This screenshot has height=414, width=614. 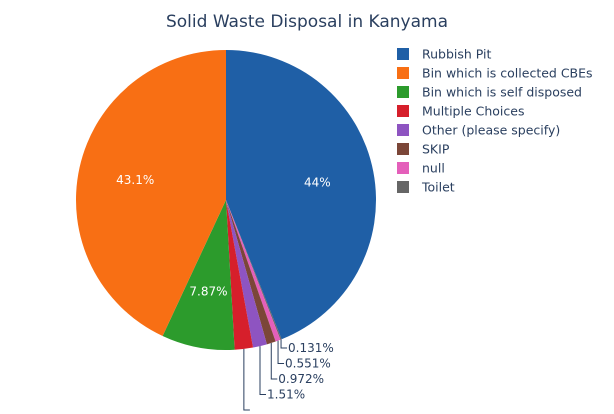 What do you see at coordinates (457, 54) in the screenshot?
I see `legend-label: Rubbish Pit` at bounding box center [457, 54].